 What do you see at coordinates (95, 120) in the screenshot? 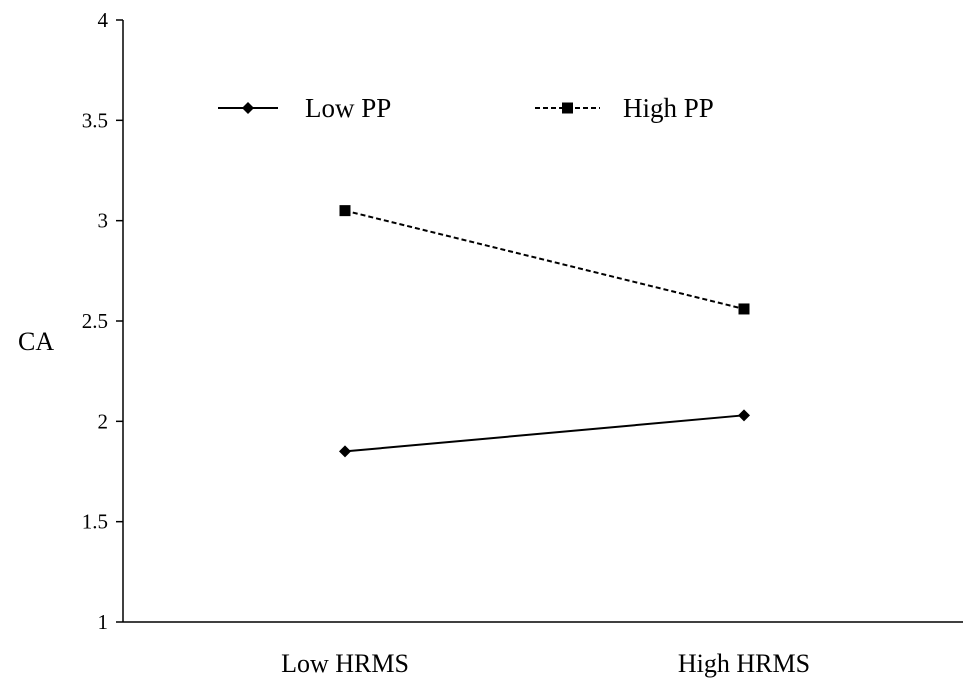
I see `y-tick-label: 3.5` at bounding box center [95, 120].